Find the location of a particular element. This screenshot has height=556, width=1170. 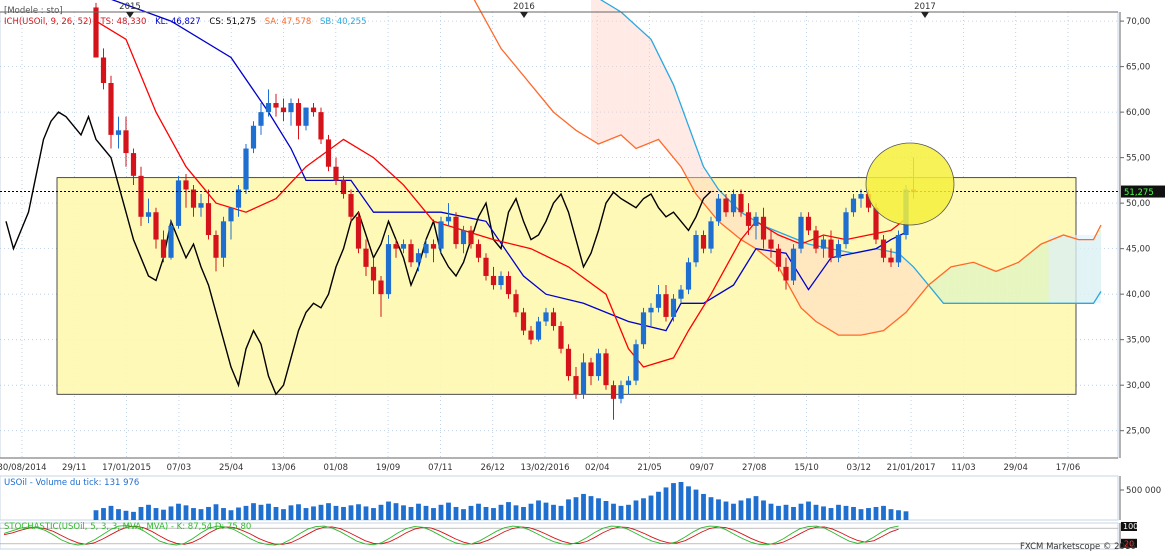

year-label: 2015 is located at coordinates (130, 7).